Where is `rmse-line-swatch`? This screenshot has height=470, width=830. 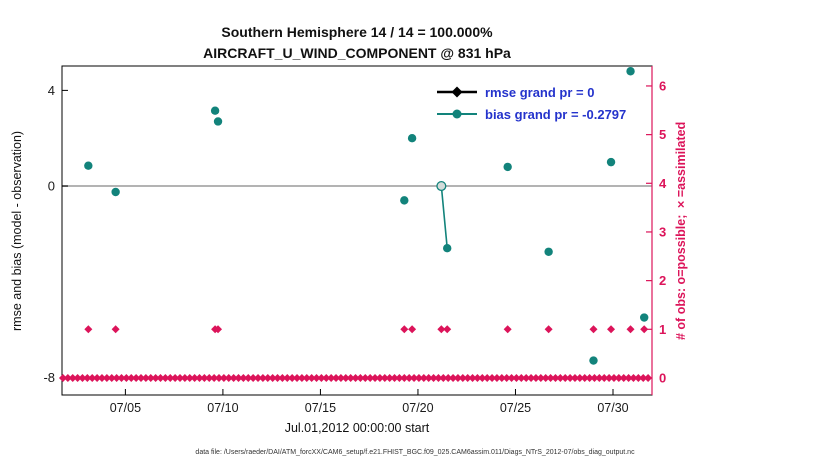
rmse-line-swatch is located at coordinates (457, 92).